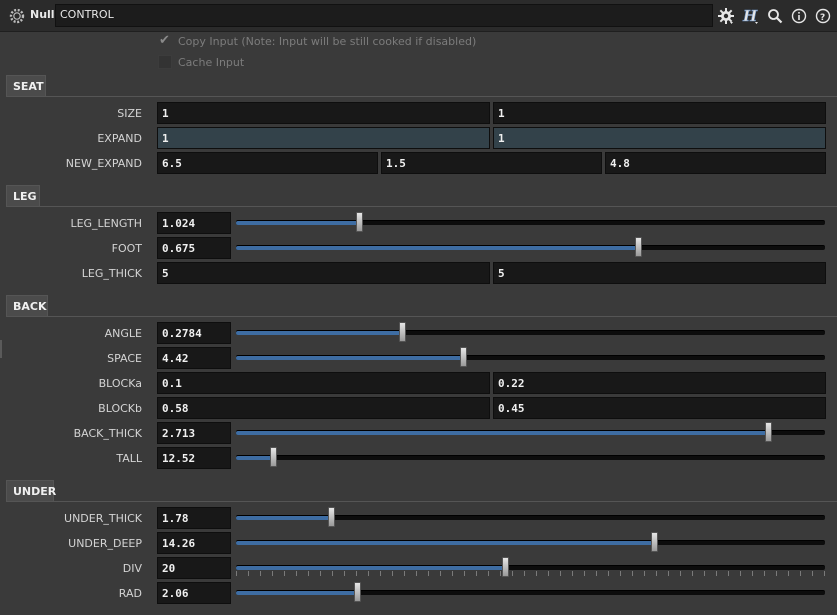 Image resolution: width=837 pixels, height=615 pixels. What do you see at coordinates (105, 543) in the screenshot?
I see `param-label-under-deep: UNDER_DEEP` at bounding box center [105, 543].